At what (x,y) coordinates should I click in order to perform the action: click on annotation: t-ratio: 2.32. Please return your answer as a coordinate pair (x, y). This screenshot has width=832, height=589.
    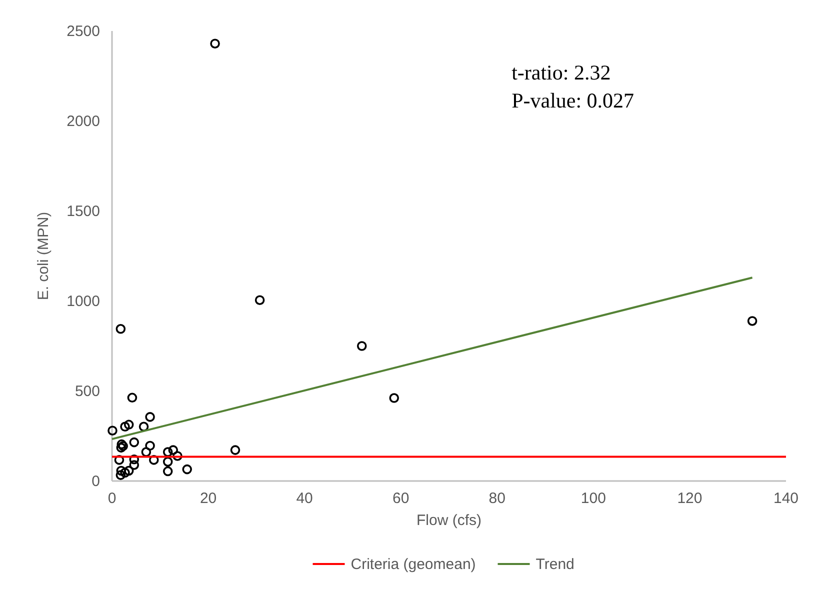
    Looking at the image, I should click on (561, 72).